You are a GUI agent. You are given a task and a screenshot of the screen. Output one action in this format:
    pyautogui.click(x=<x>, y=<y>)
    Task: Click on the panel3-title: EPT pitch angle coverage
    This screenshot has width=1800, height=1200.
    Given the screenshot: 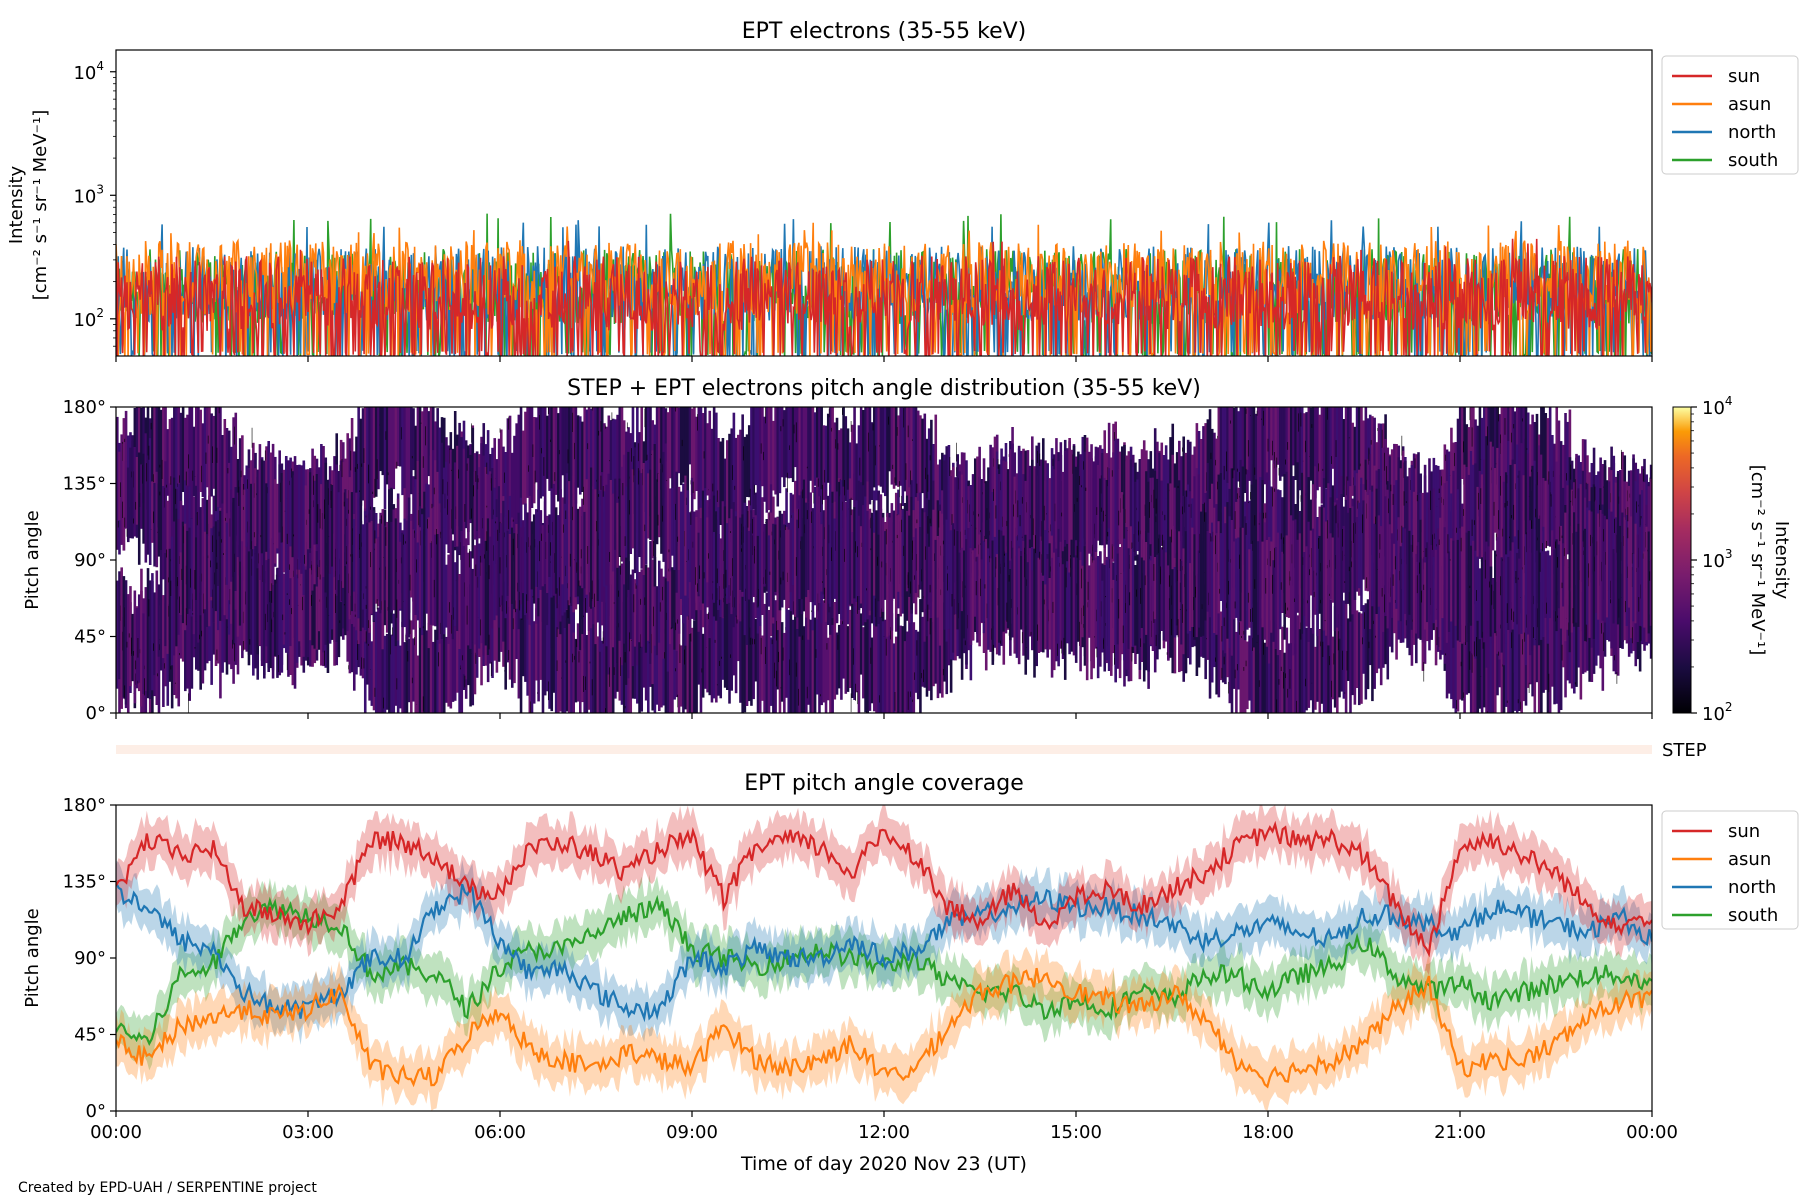 What is the action you would take?
    pyautogui.click(x=884, y=783)
    